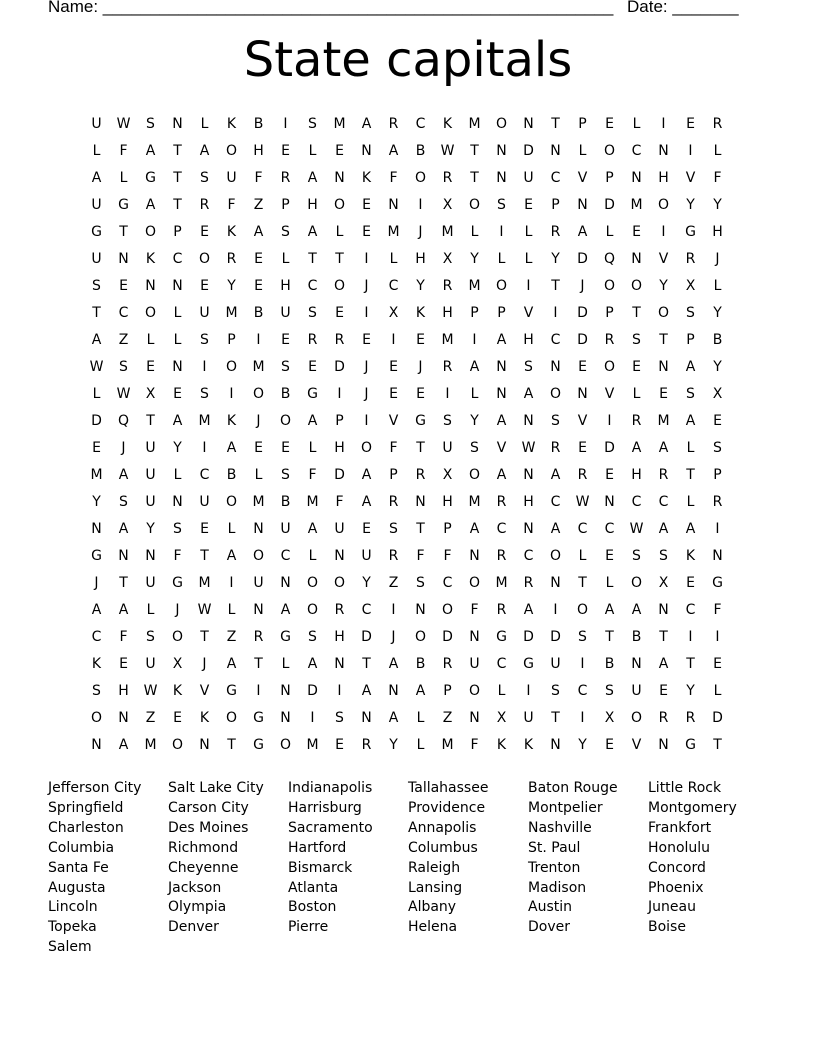  I want to click on word-item: Albany, so click(432, 907).